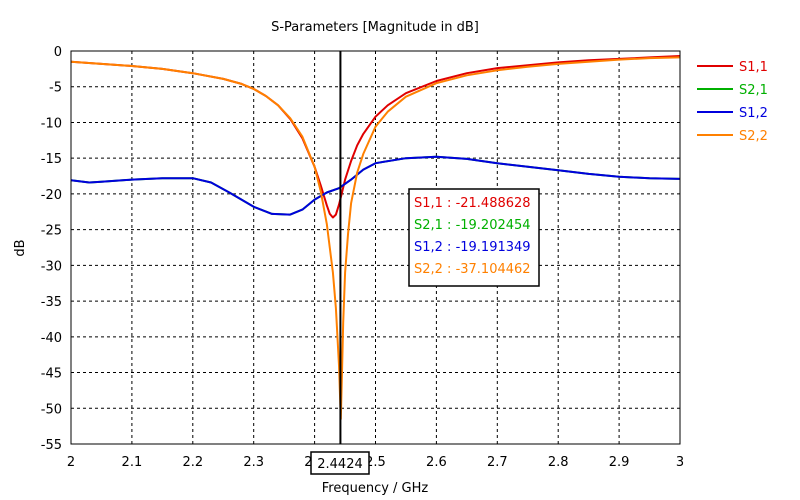 Image resolution: width=800 pixels, height=500 pixels. Describe the element at coordinates (375, 185) in the screenshot. I see `series-line-s12` at that location.